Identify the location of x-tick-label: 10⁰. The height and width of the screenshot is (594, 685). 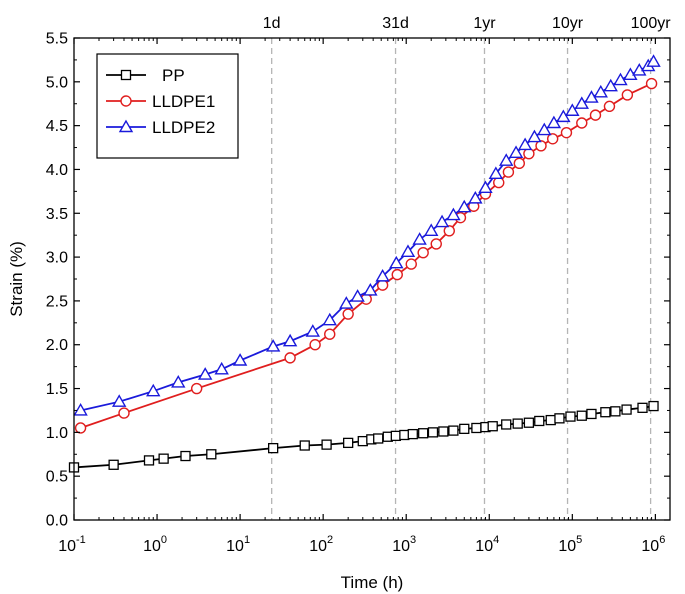
(155, 544).